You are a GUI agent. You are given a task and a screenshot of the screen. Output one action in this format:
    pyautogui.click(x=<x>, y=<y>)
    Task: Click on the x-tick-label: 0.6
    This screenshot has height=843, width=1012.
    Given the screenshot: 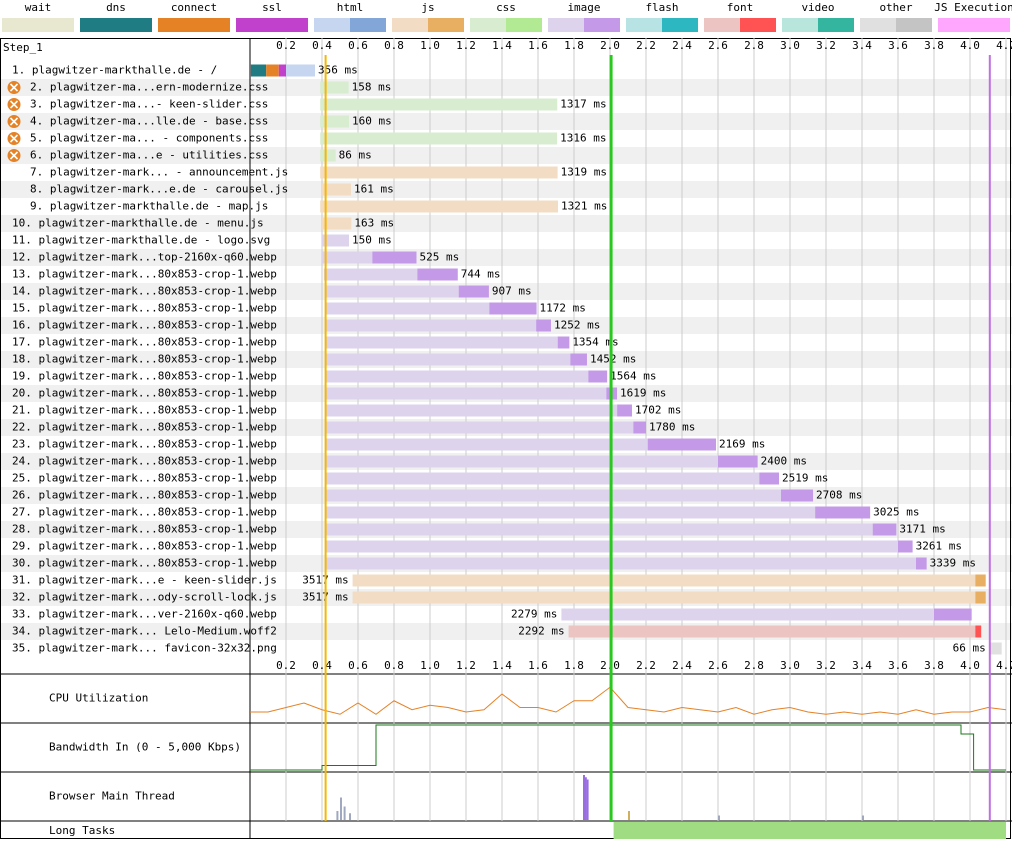 What is the action you would take?
    pyautogui.click(x=358, y=665)
    